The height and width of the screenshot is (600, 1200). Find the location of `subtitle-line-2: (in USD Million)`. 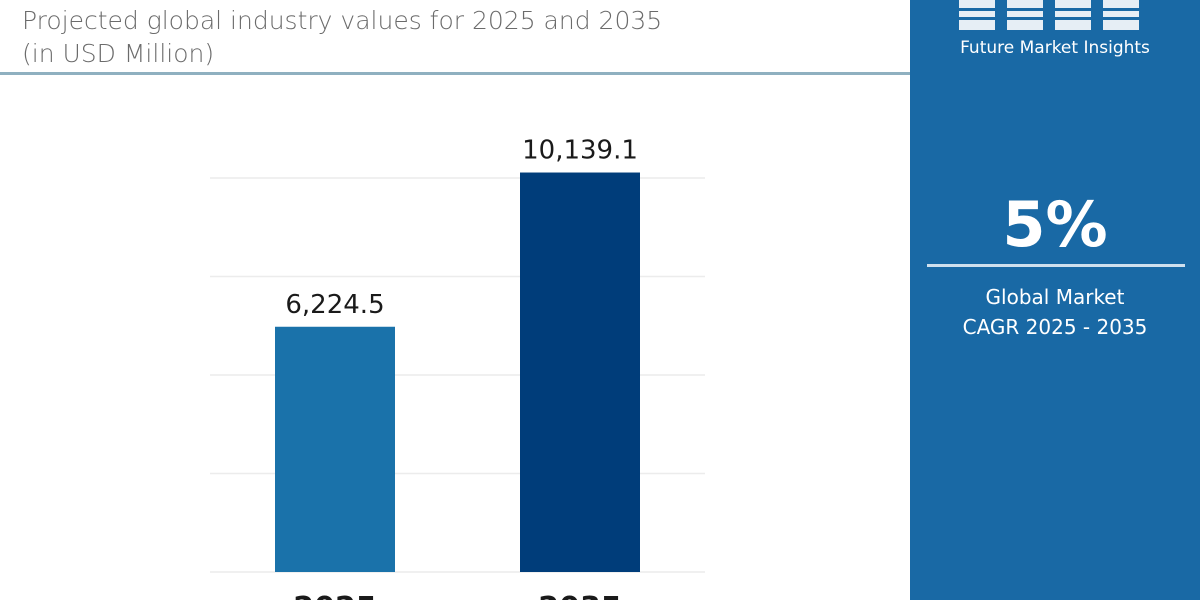

subtitle-line-2: (in USD Million) is located at coordinates (118, 53).